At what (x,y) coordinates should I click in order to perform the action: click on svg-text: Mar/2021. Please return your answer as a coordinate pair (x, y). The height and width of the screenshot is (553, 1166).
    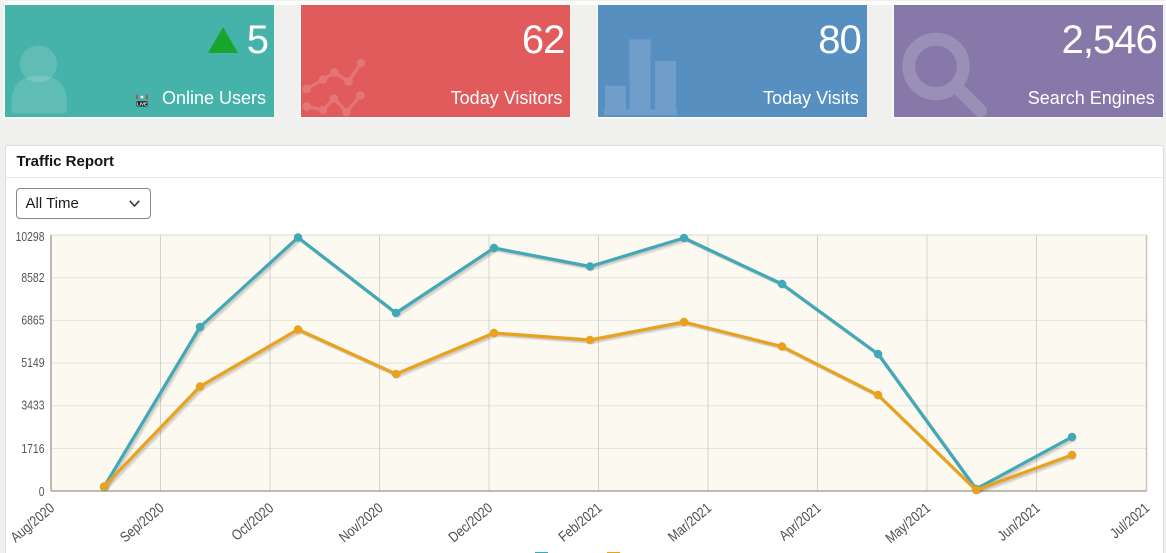
    Looking at the image, I should click on (690, 522).